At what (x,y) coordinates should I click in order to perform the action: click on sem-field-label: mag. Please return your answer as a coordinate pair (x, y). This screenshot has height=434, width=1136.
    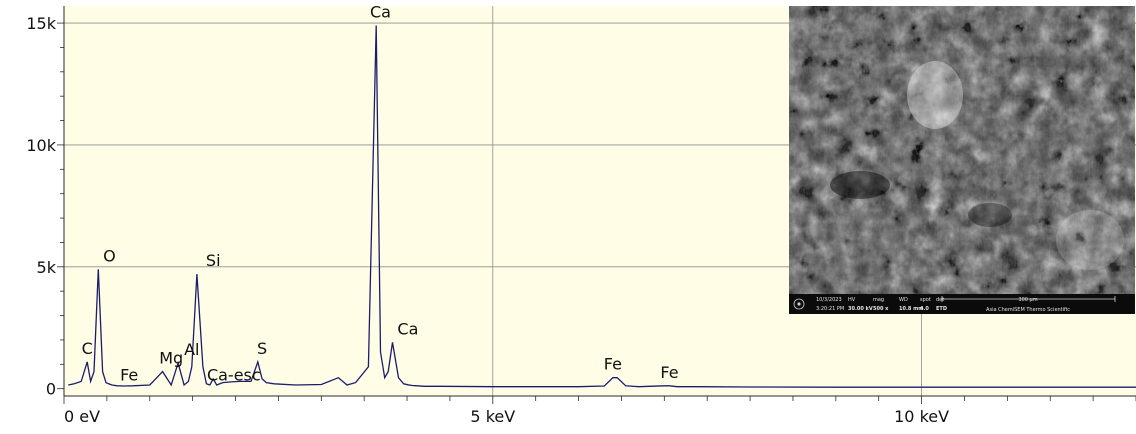
    Looking at the image, I should click on (878, 300).